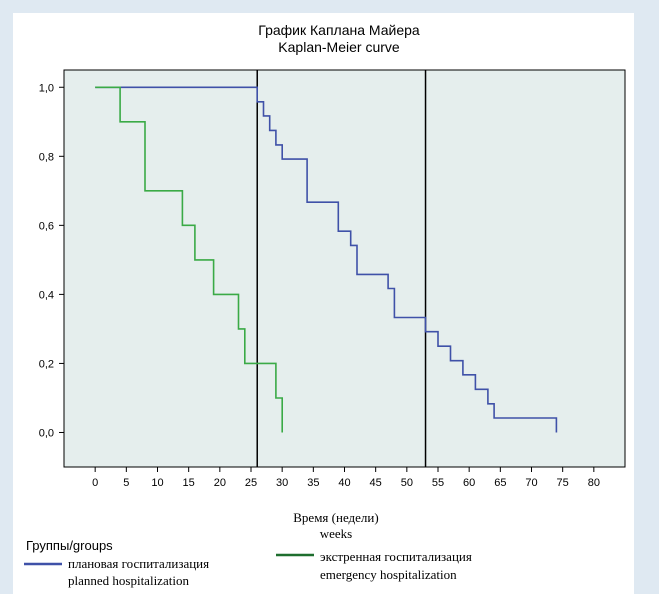 This screenshot has width=659, height=594. I want to click on legend-title: Группы/groups, so click(69, 545).